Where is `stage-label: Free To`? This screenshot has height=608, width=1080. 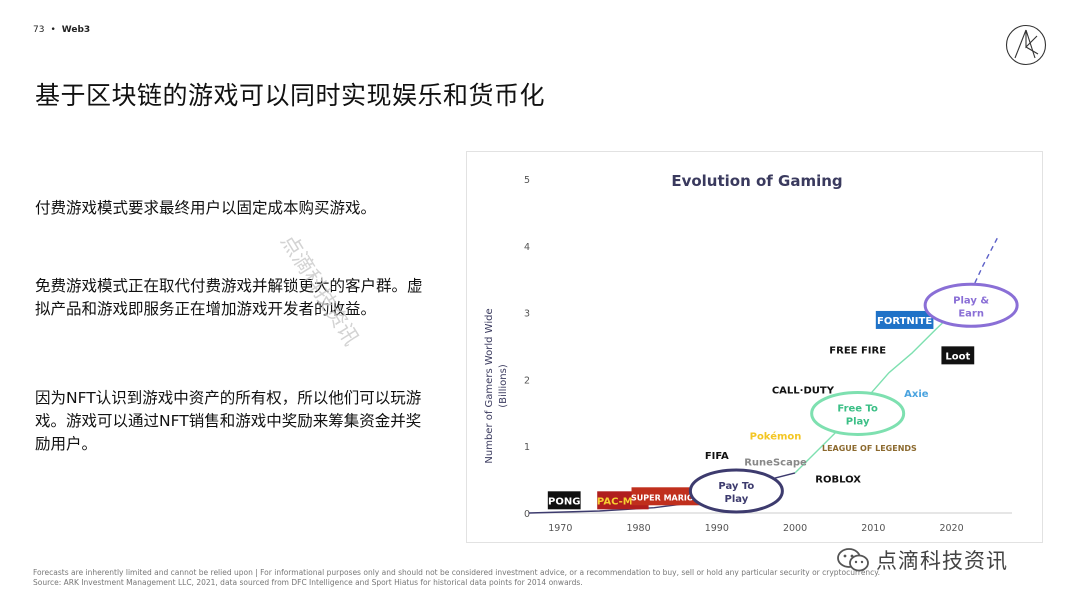
stage-label: Free To is located at coordinates (857, 408).